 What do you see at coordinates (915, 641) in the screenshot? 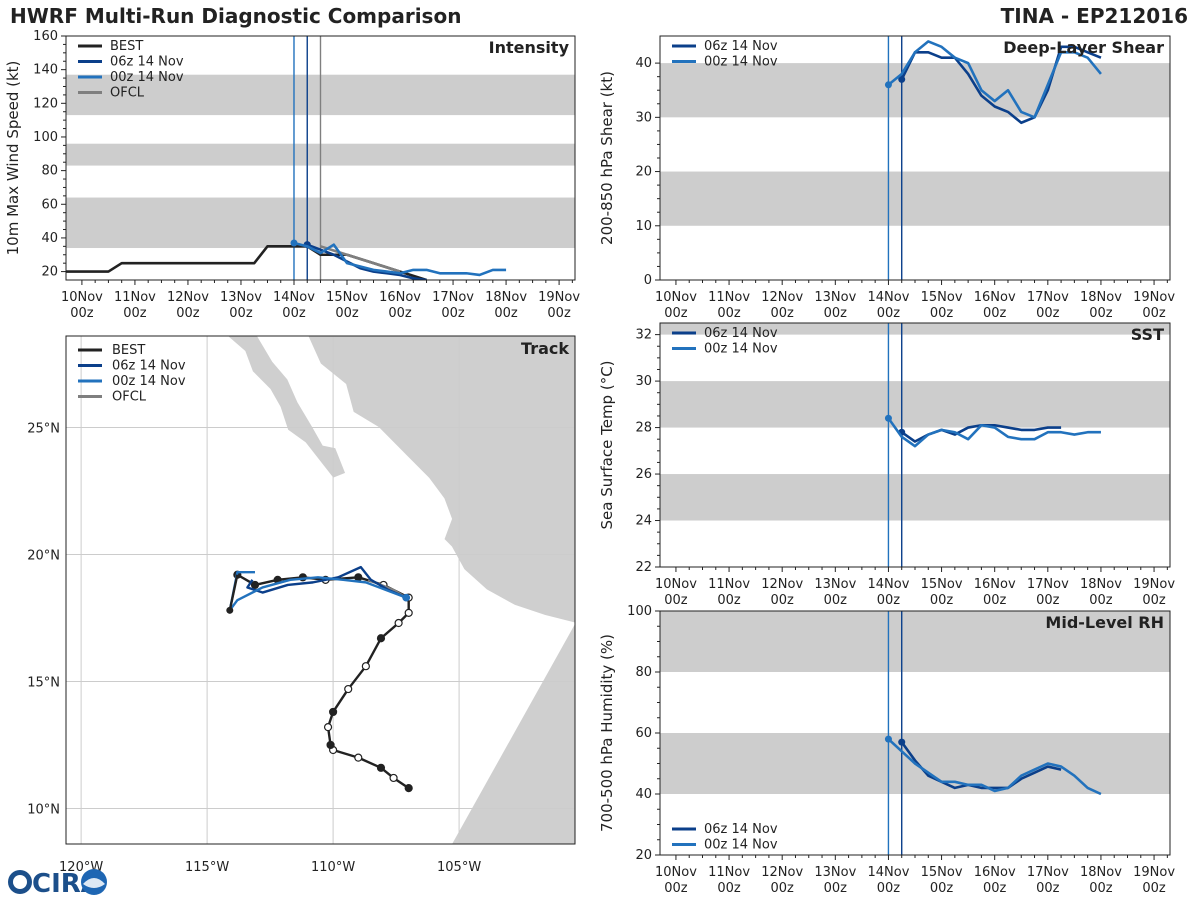
I see `rh-band` at bounding box center [915, 641].